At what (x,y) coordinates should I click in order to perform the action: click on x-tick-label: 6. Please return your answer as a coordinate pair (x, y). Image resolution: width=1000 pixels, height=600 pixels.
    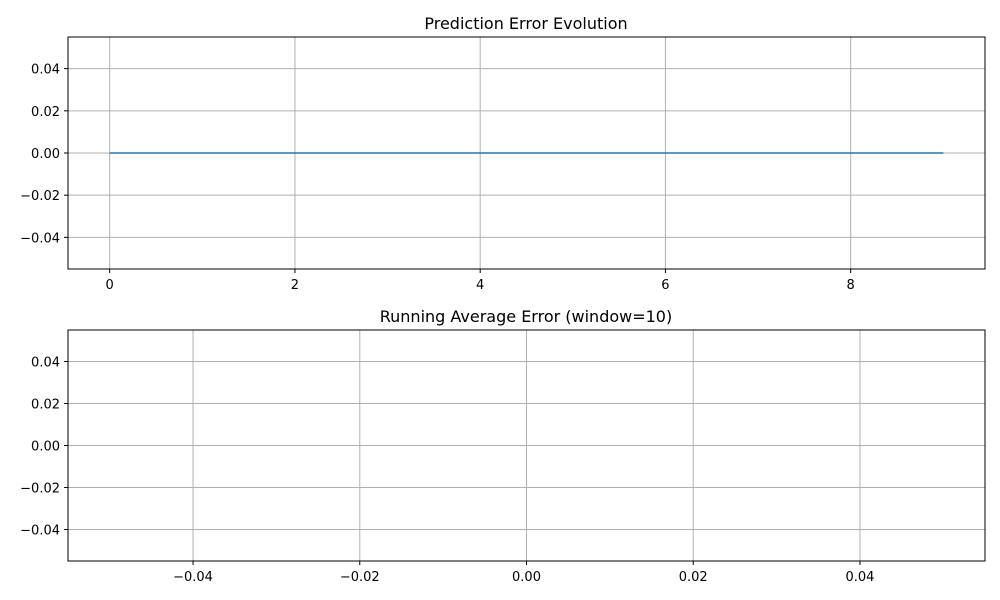
    Looking at the image, I should click on (665, 285).